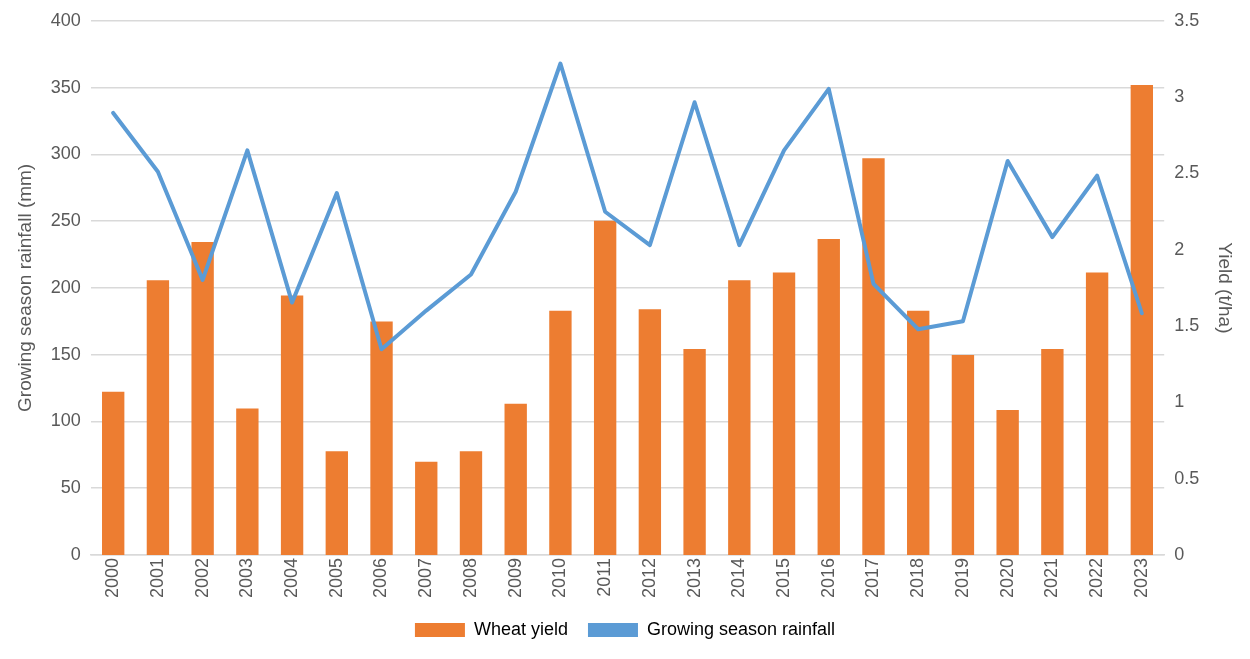 The height and width of the screenshot is (659, 1250). Describe the element at coordinates (1187, 325) in the screenshot. I see `y2-tick-label: 1.5` at that location.